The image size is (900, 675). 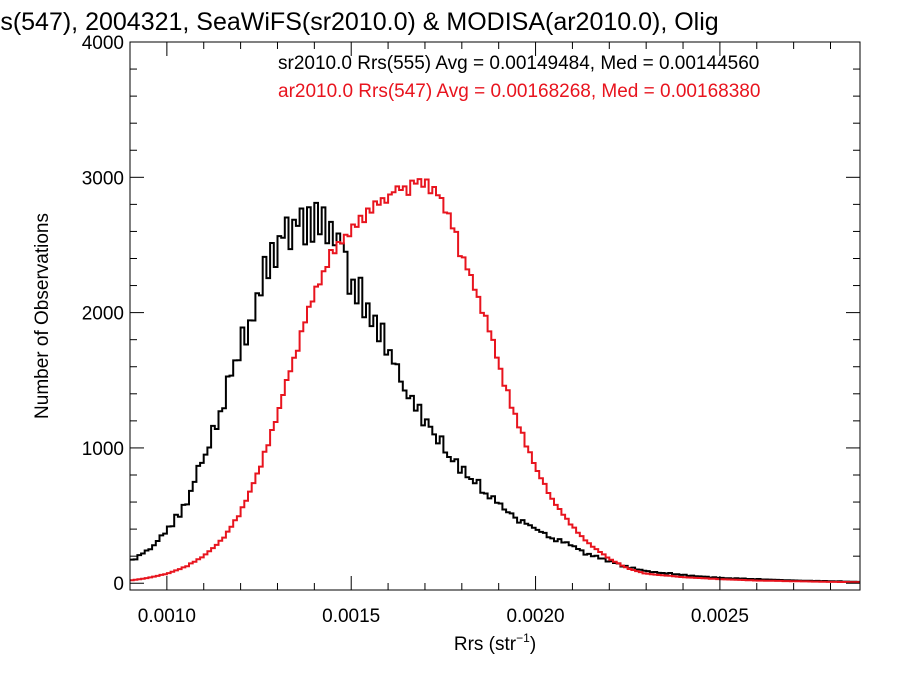 What do you see at coordinates (523, 638) in the screenshot?
I see `x-axis-label-superscript: −1` at bounding box center [523, 638].